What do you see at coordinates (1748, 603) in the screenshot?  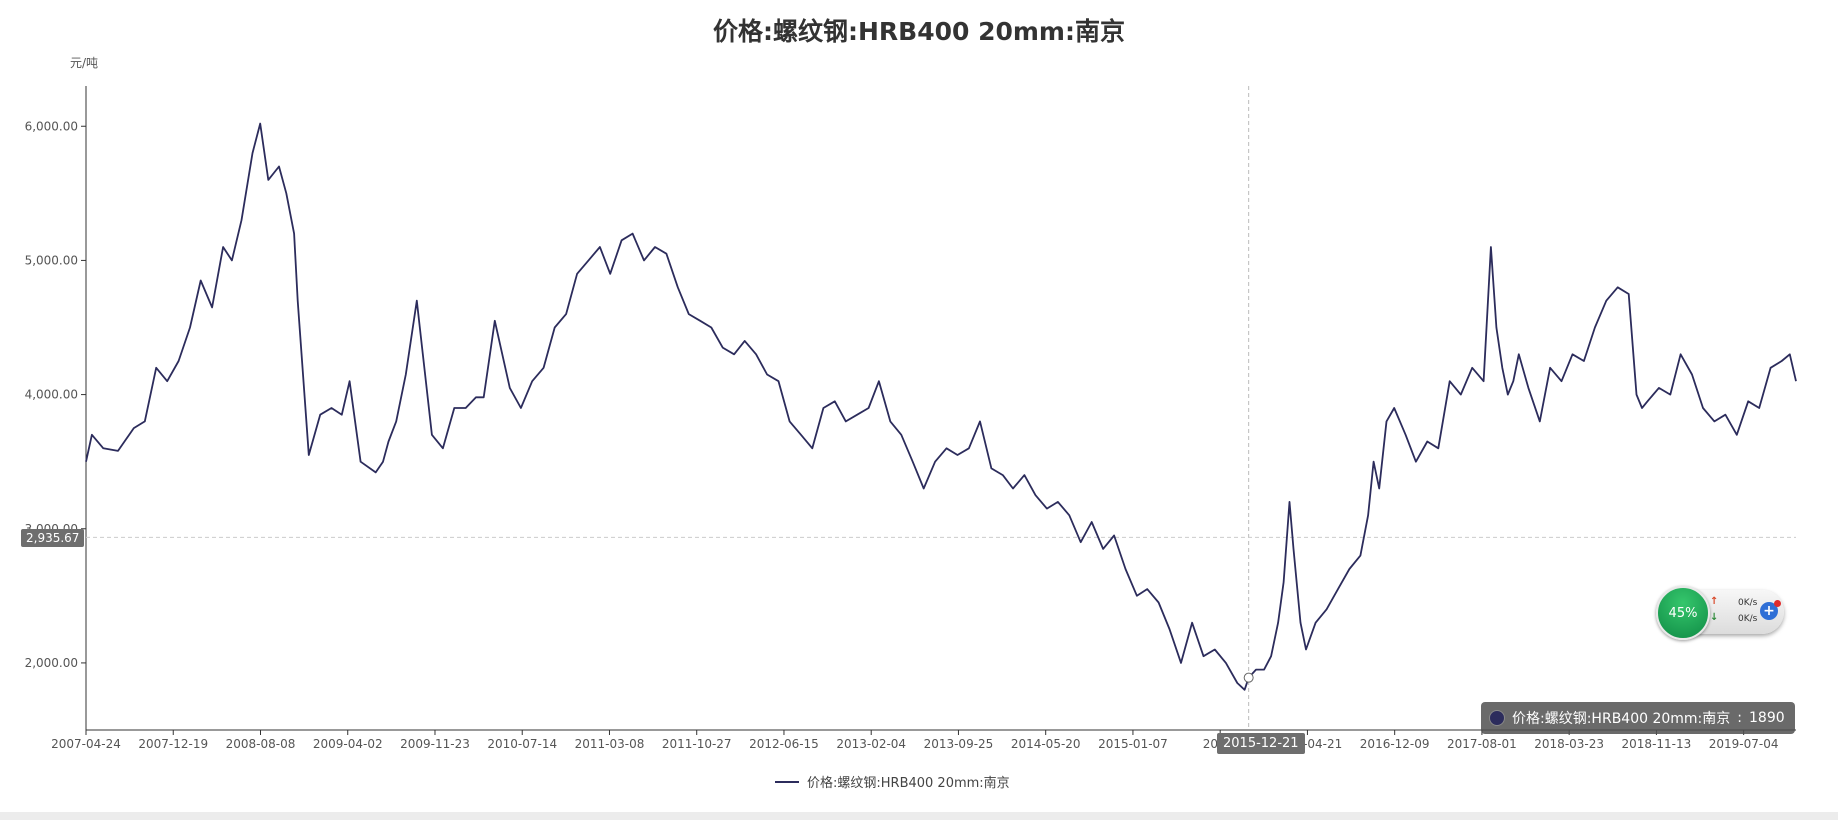 I see `upload-rate: 0K/s` at bounding box center [1748, 603].